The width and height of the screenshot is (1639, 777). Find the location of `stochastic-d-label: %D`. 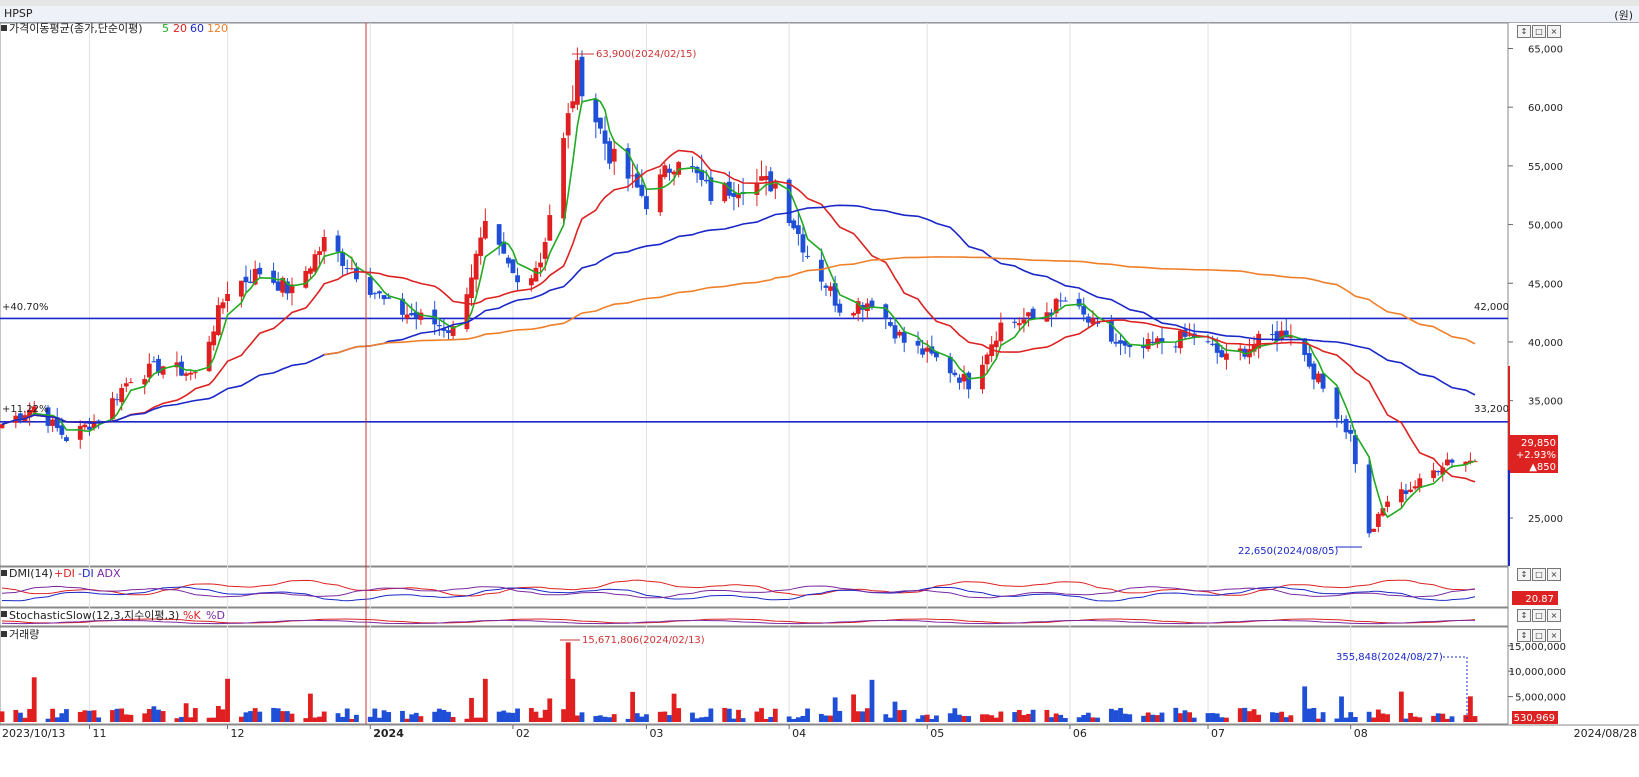

stochastic-d-label: %D is located at coordinates (215, 615).